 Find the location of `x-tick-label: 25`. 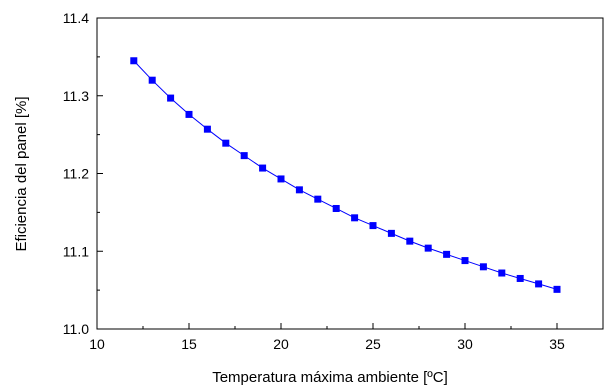

x-tick-label: 25 is located at coordinates (373, 344).